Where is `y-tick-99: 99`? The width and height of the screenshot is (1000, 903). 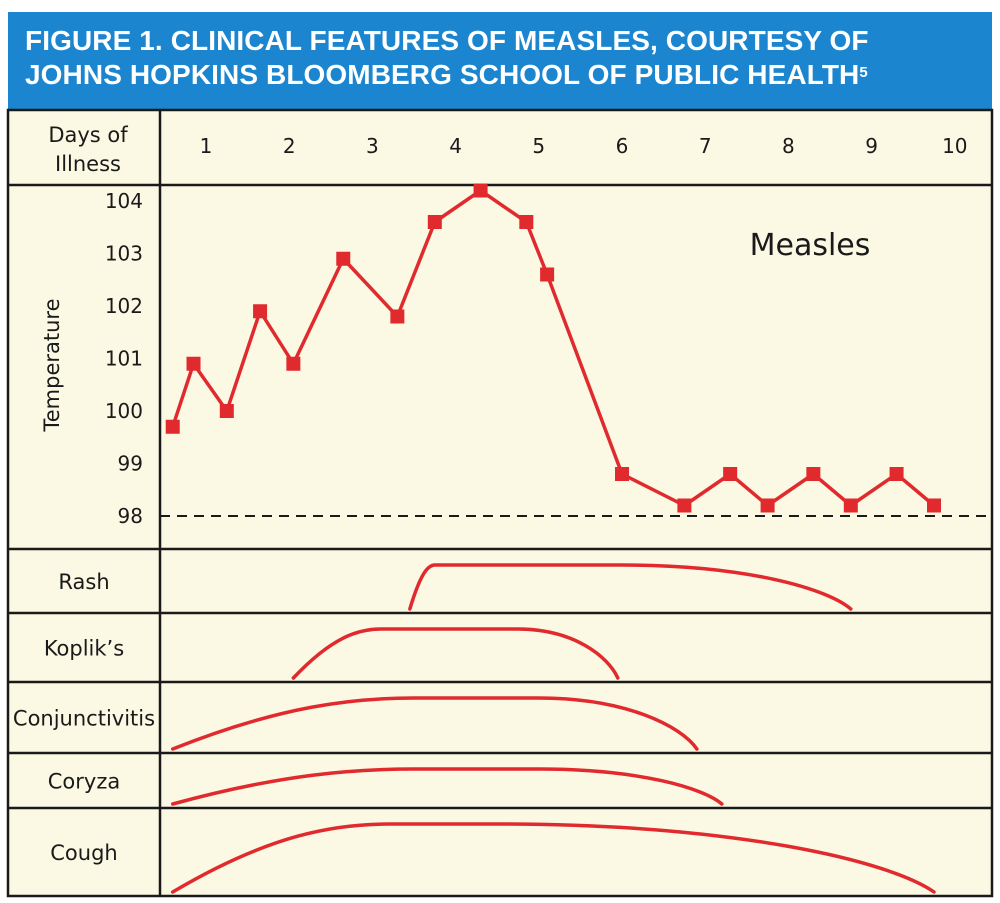
y-tick-99: 99 is located at coordinates (130, 464).